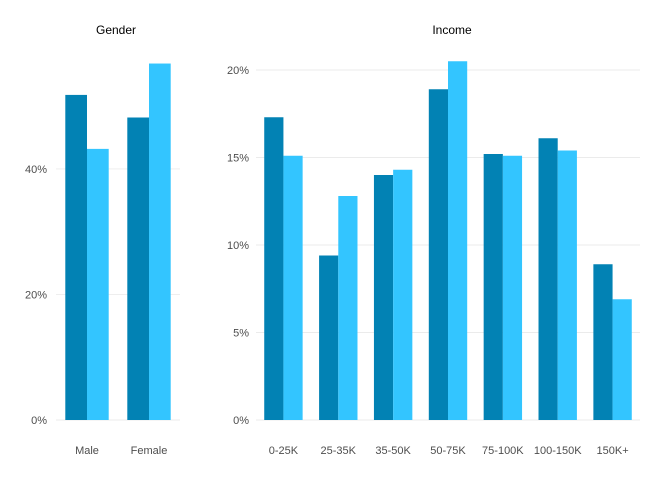 The width and height of the screenshot is (672, 485). Describe the element at coordinates (503, 451) in the screenshot. I see `income-xtick-label: 75-100K` at that location.